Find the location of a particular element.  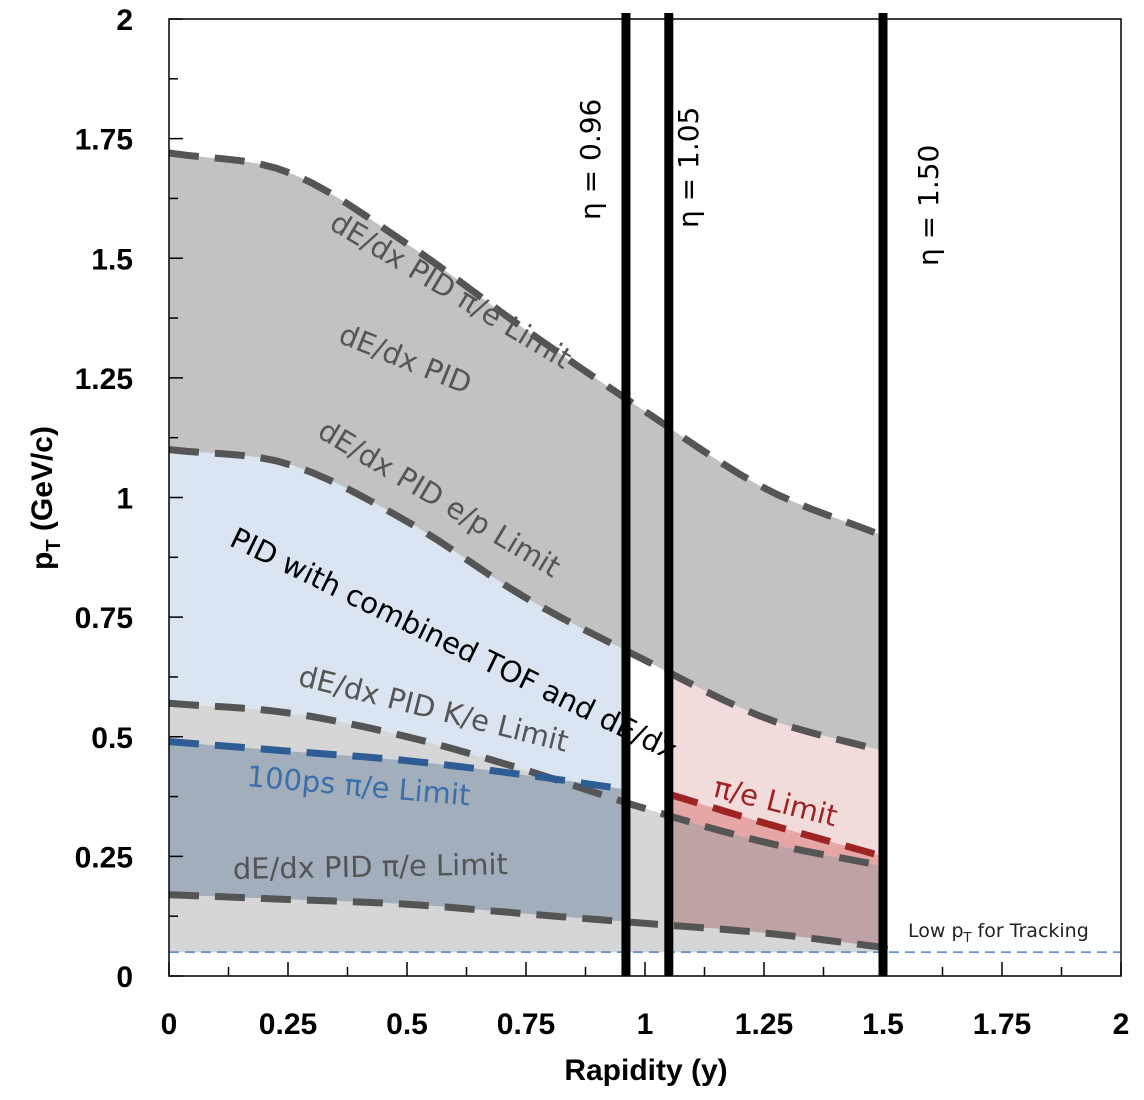

curve-k-e-limit is located at coordinates (526, 784).